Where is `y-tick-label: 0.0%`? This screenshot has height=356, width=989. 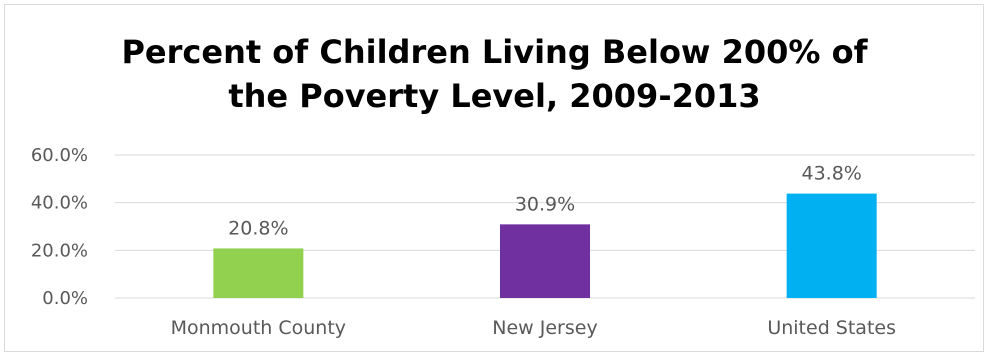
y-tick-label: 0.0% is located at coordinates (65, 298).